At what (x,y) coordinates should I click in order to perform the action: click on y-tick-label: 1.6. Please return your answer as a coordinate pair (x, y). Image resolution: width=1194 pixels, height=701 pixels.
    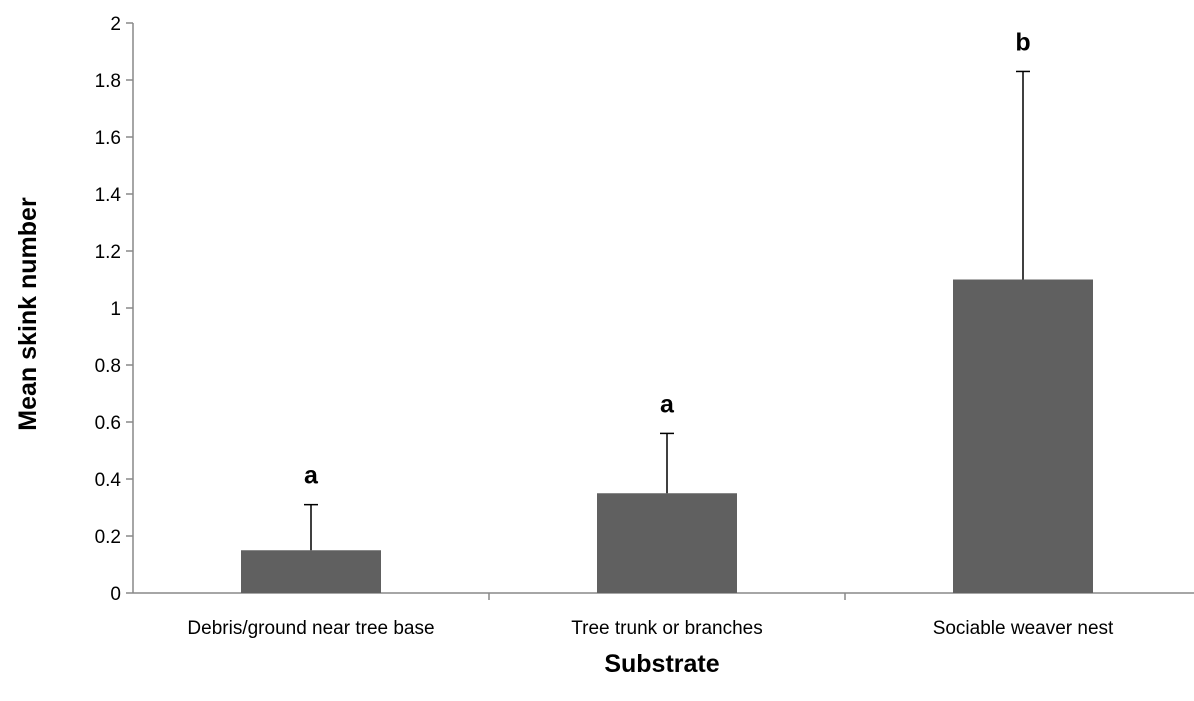
    Looking at the image, I should click on (108, 138).